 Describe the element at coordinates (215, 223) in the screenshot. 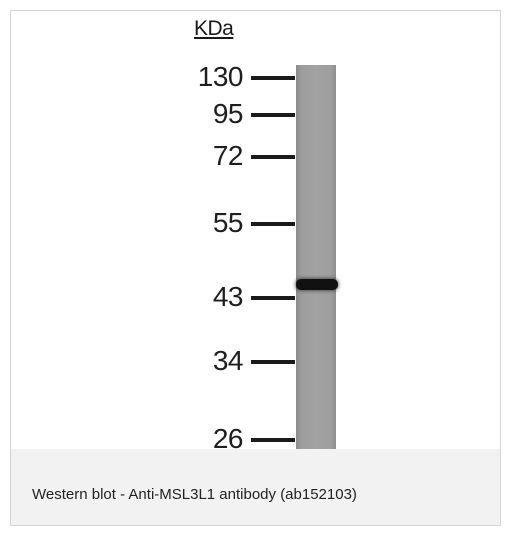

I see `marker-label-55: 55` at that location.